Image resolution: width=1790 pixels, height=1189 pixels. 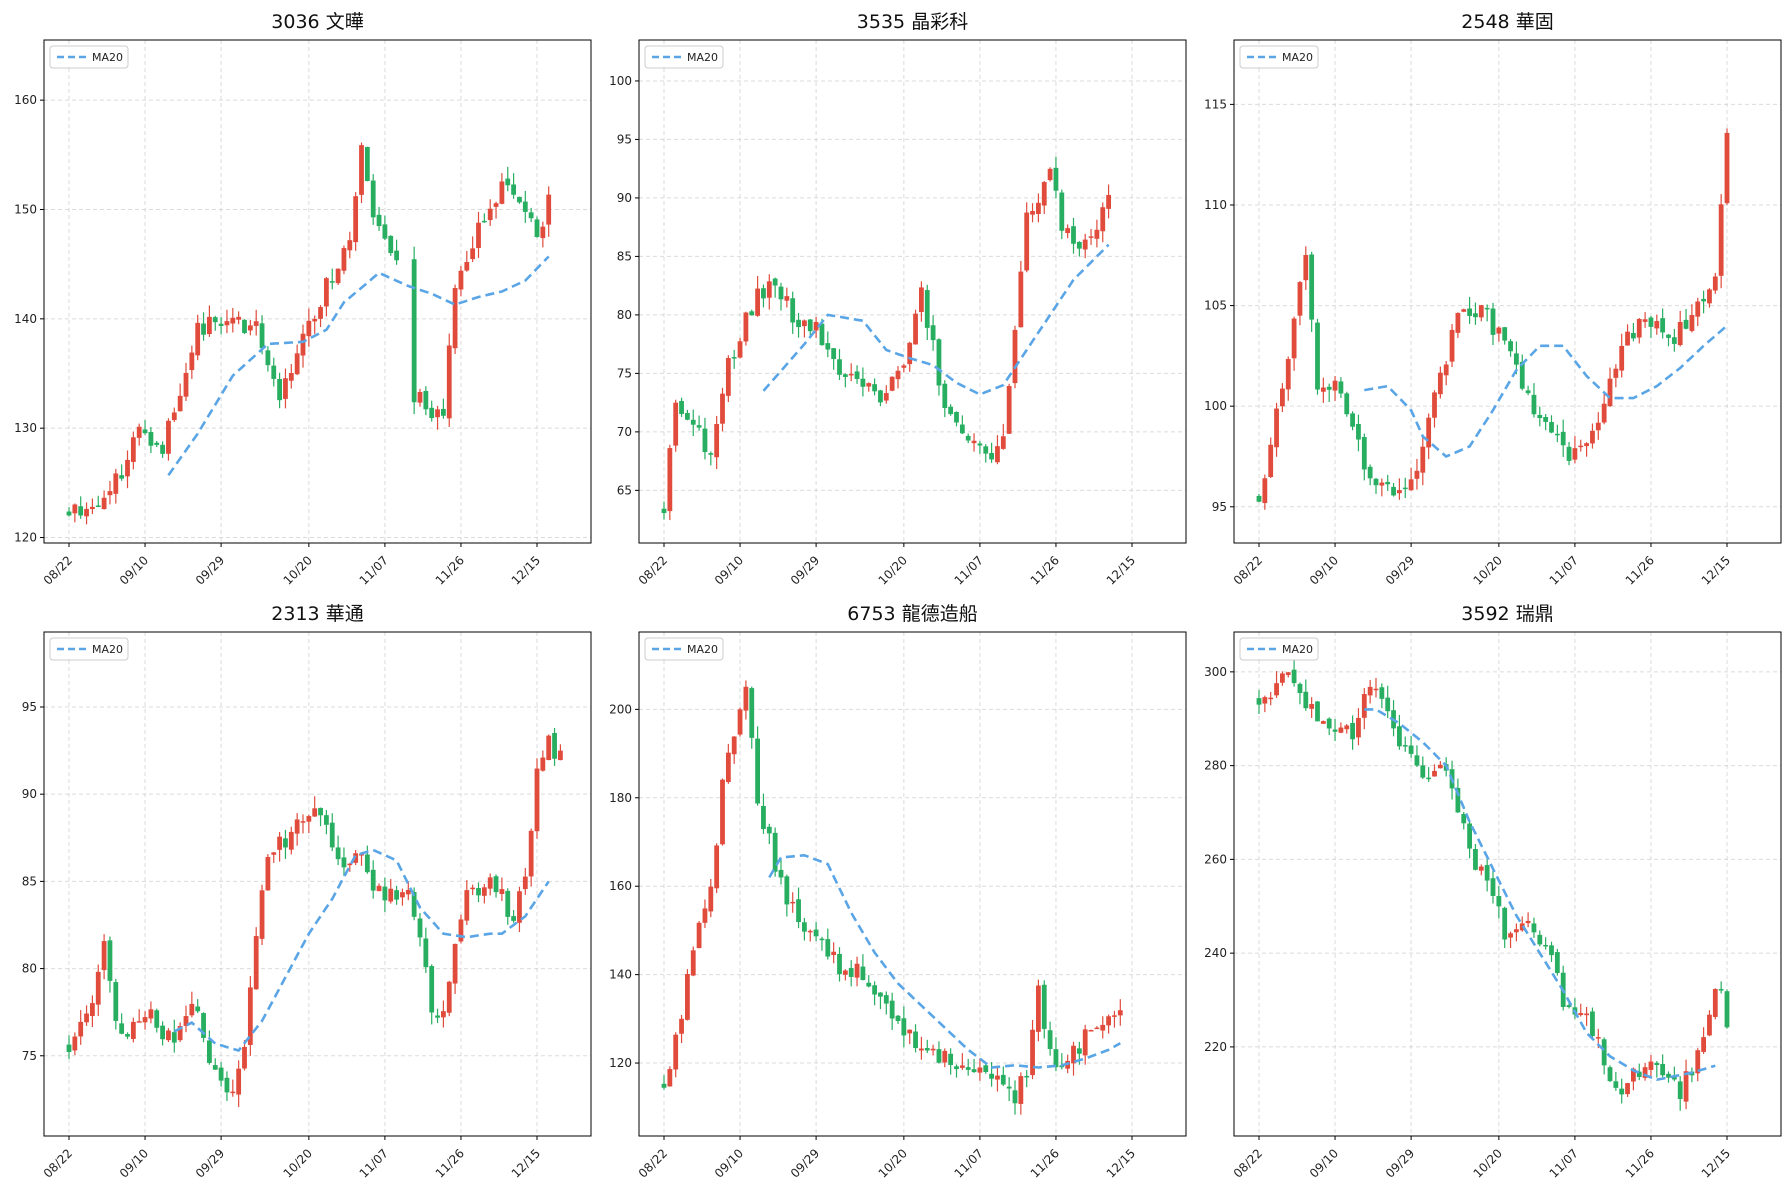 I want to click on x-tick-label: 09/10, so click(x=729, y=570).